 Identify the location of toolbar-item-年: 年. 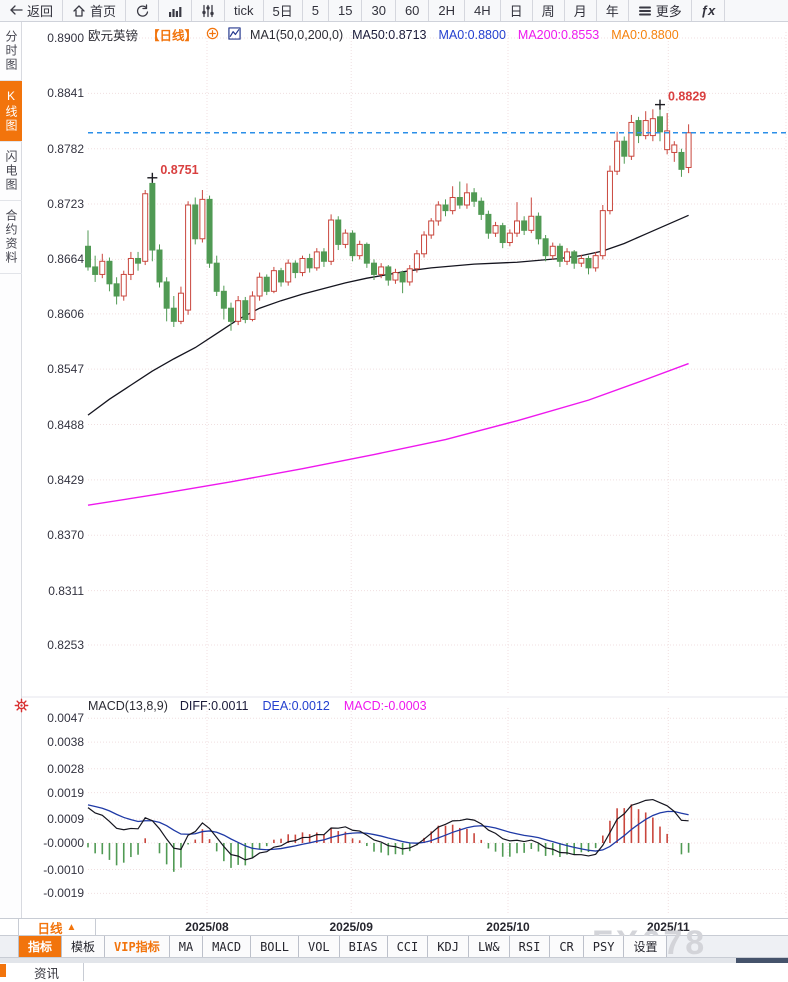
(613, 10).